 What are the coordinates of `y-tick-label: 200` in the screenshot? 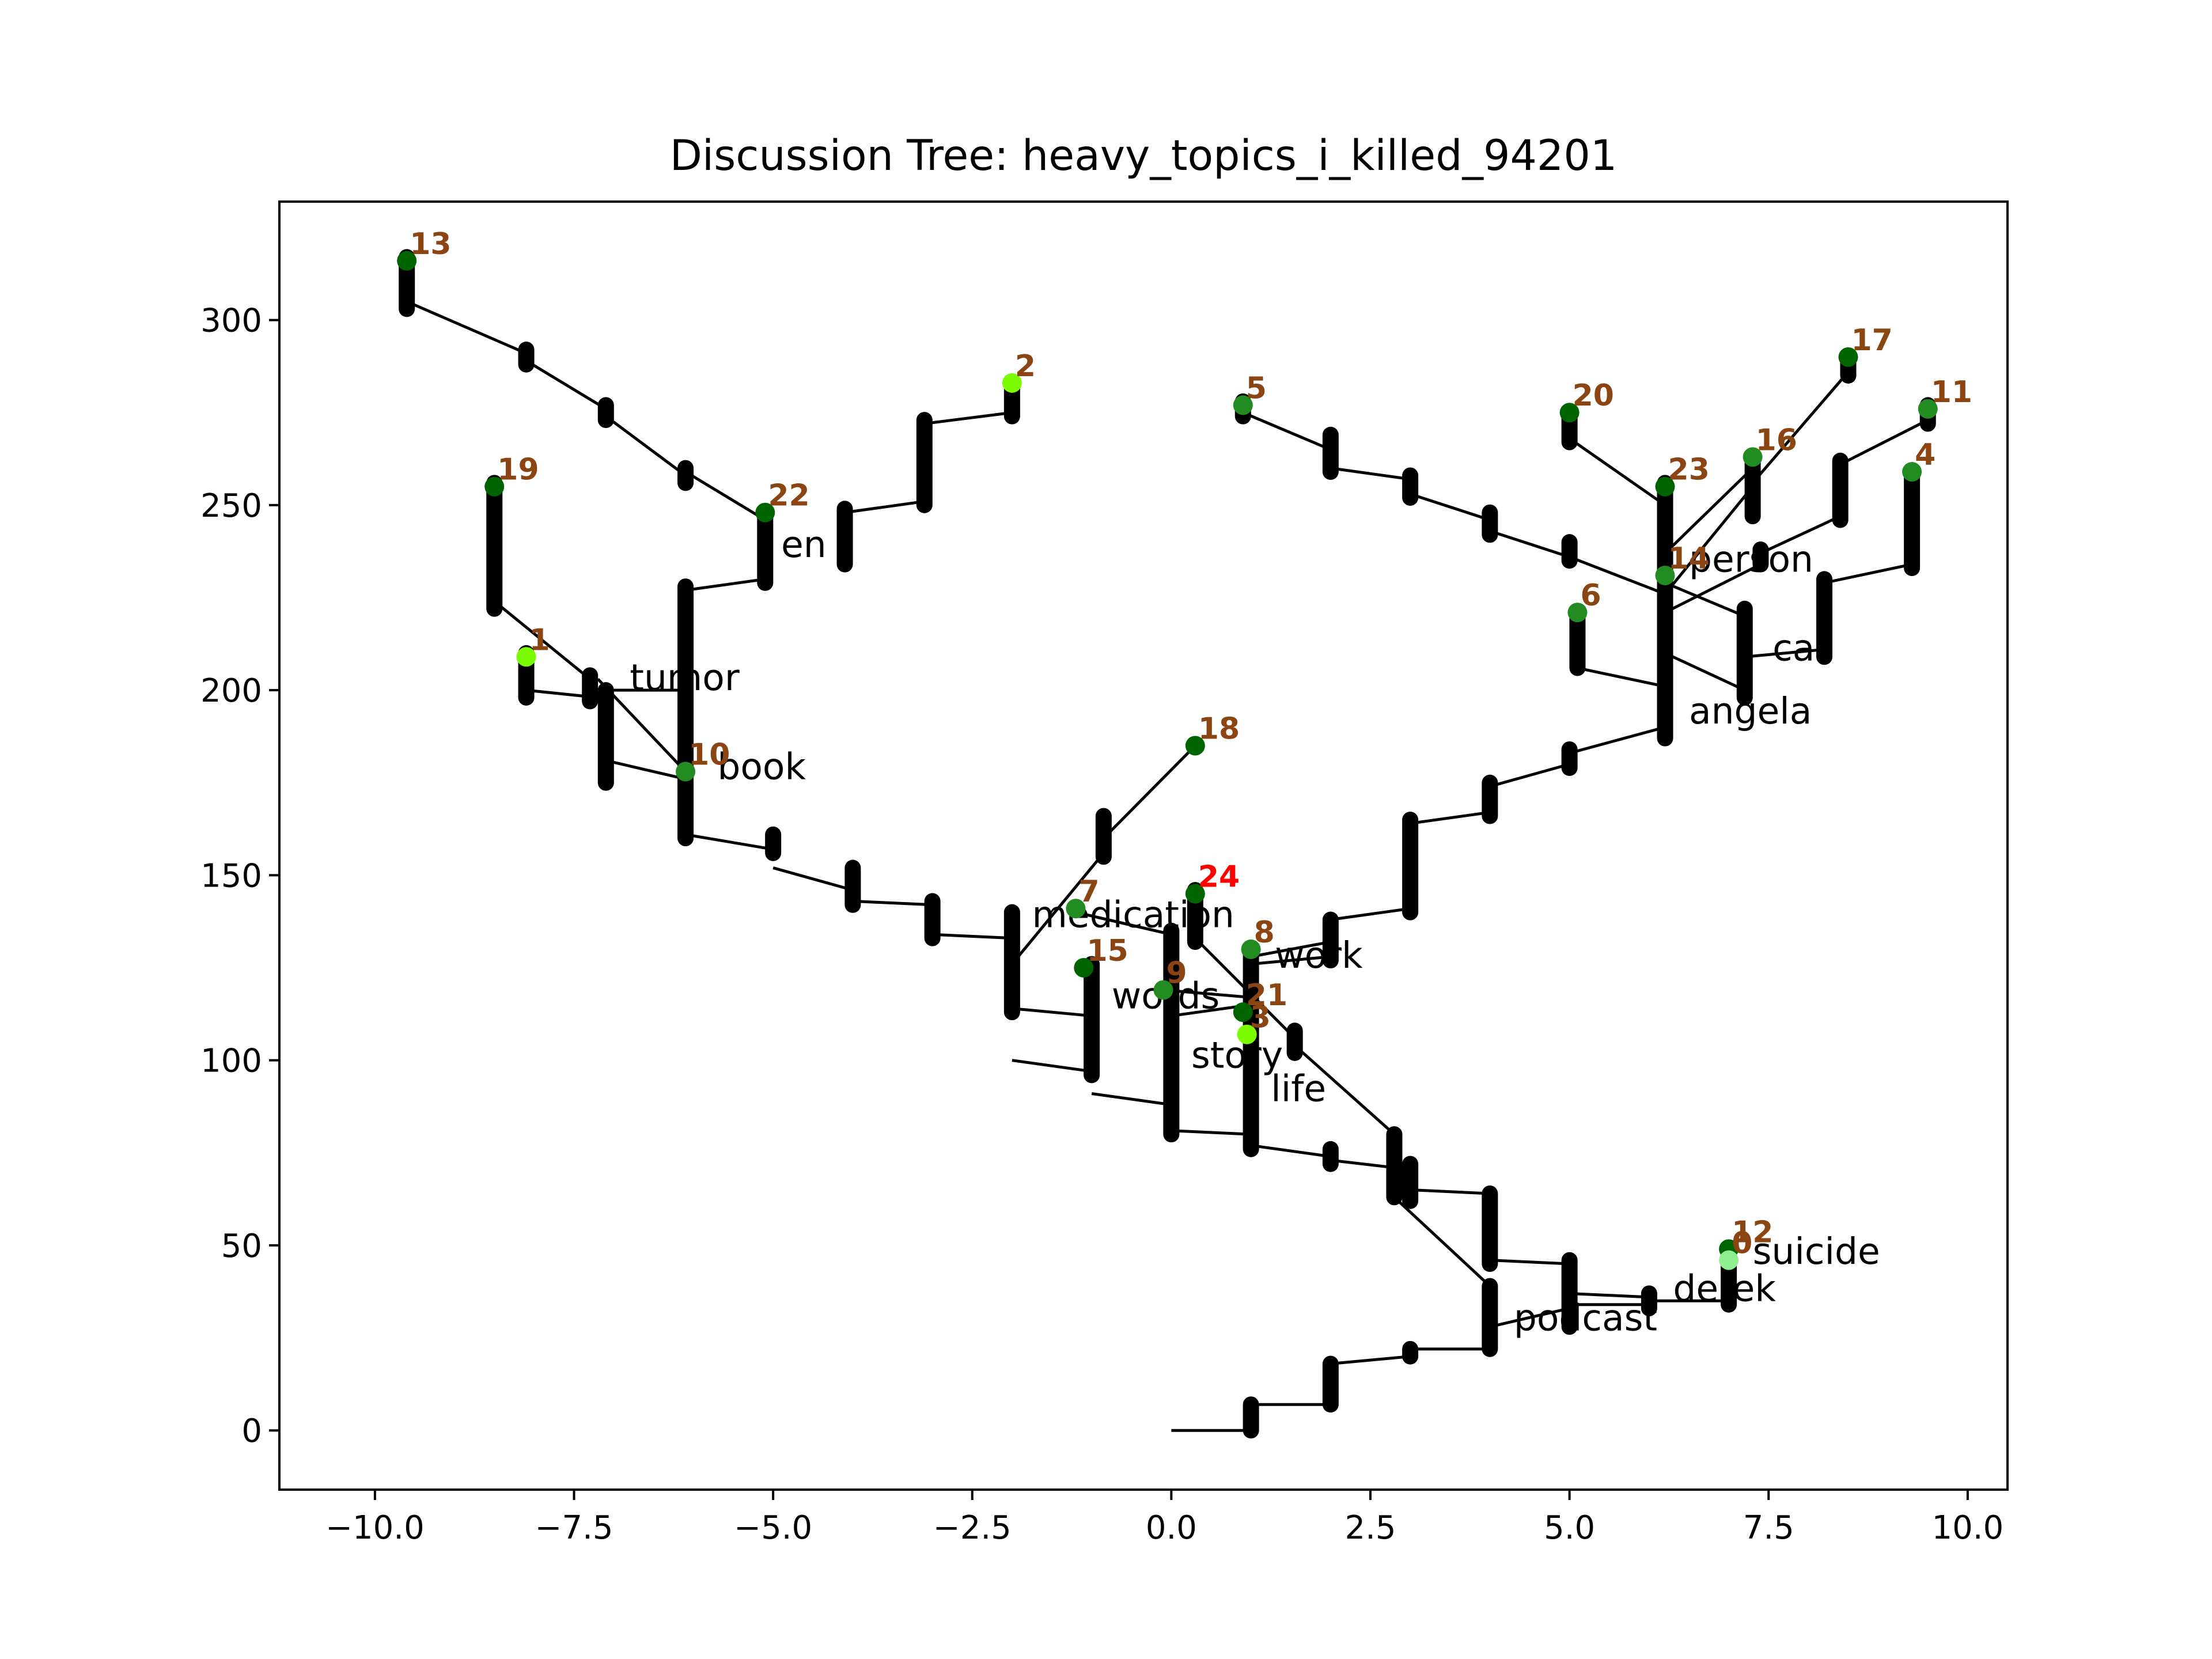 It's located at (231, 691).